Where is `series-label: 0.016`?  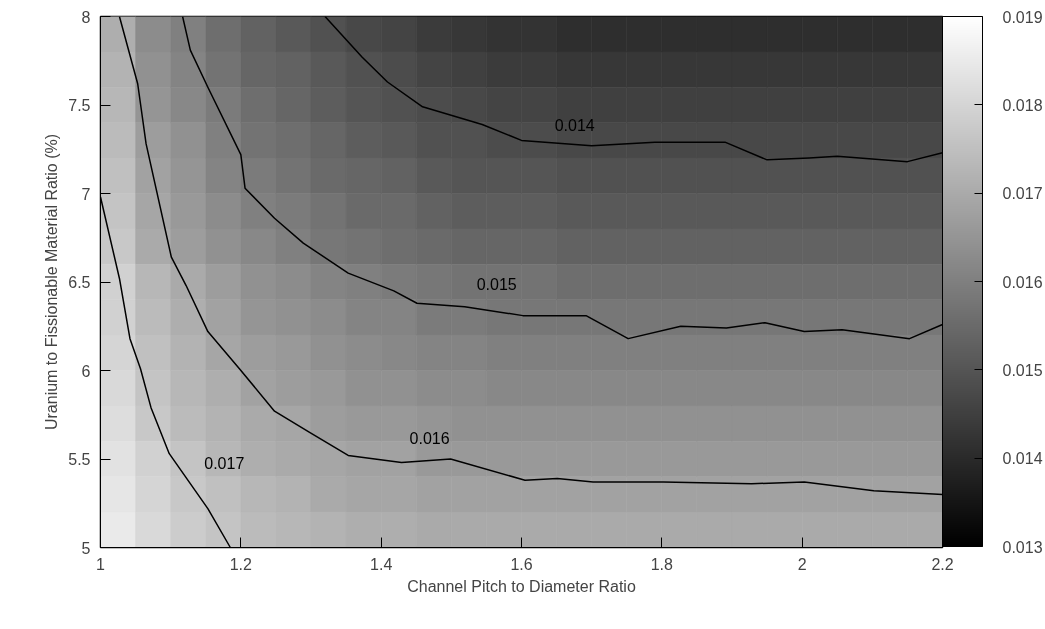 series-label: 0.016 is located at coordinates (429, 438).